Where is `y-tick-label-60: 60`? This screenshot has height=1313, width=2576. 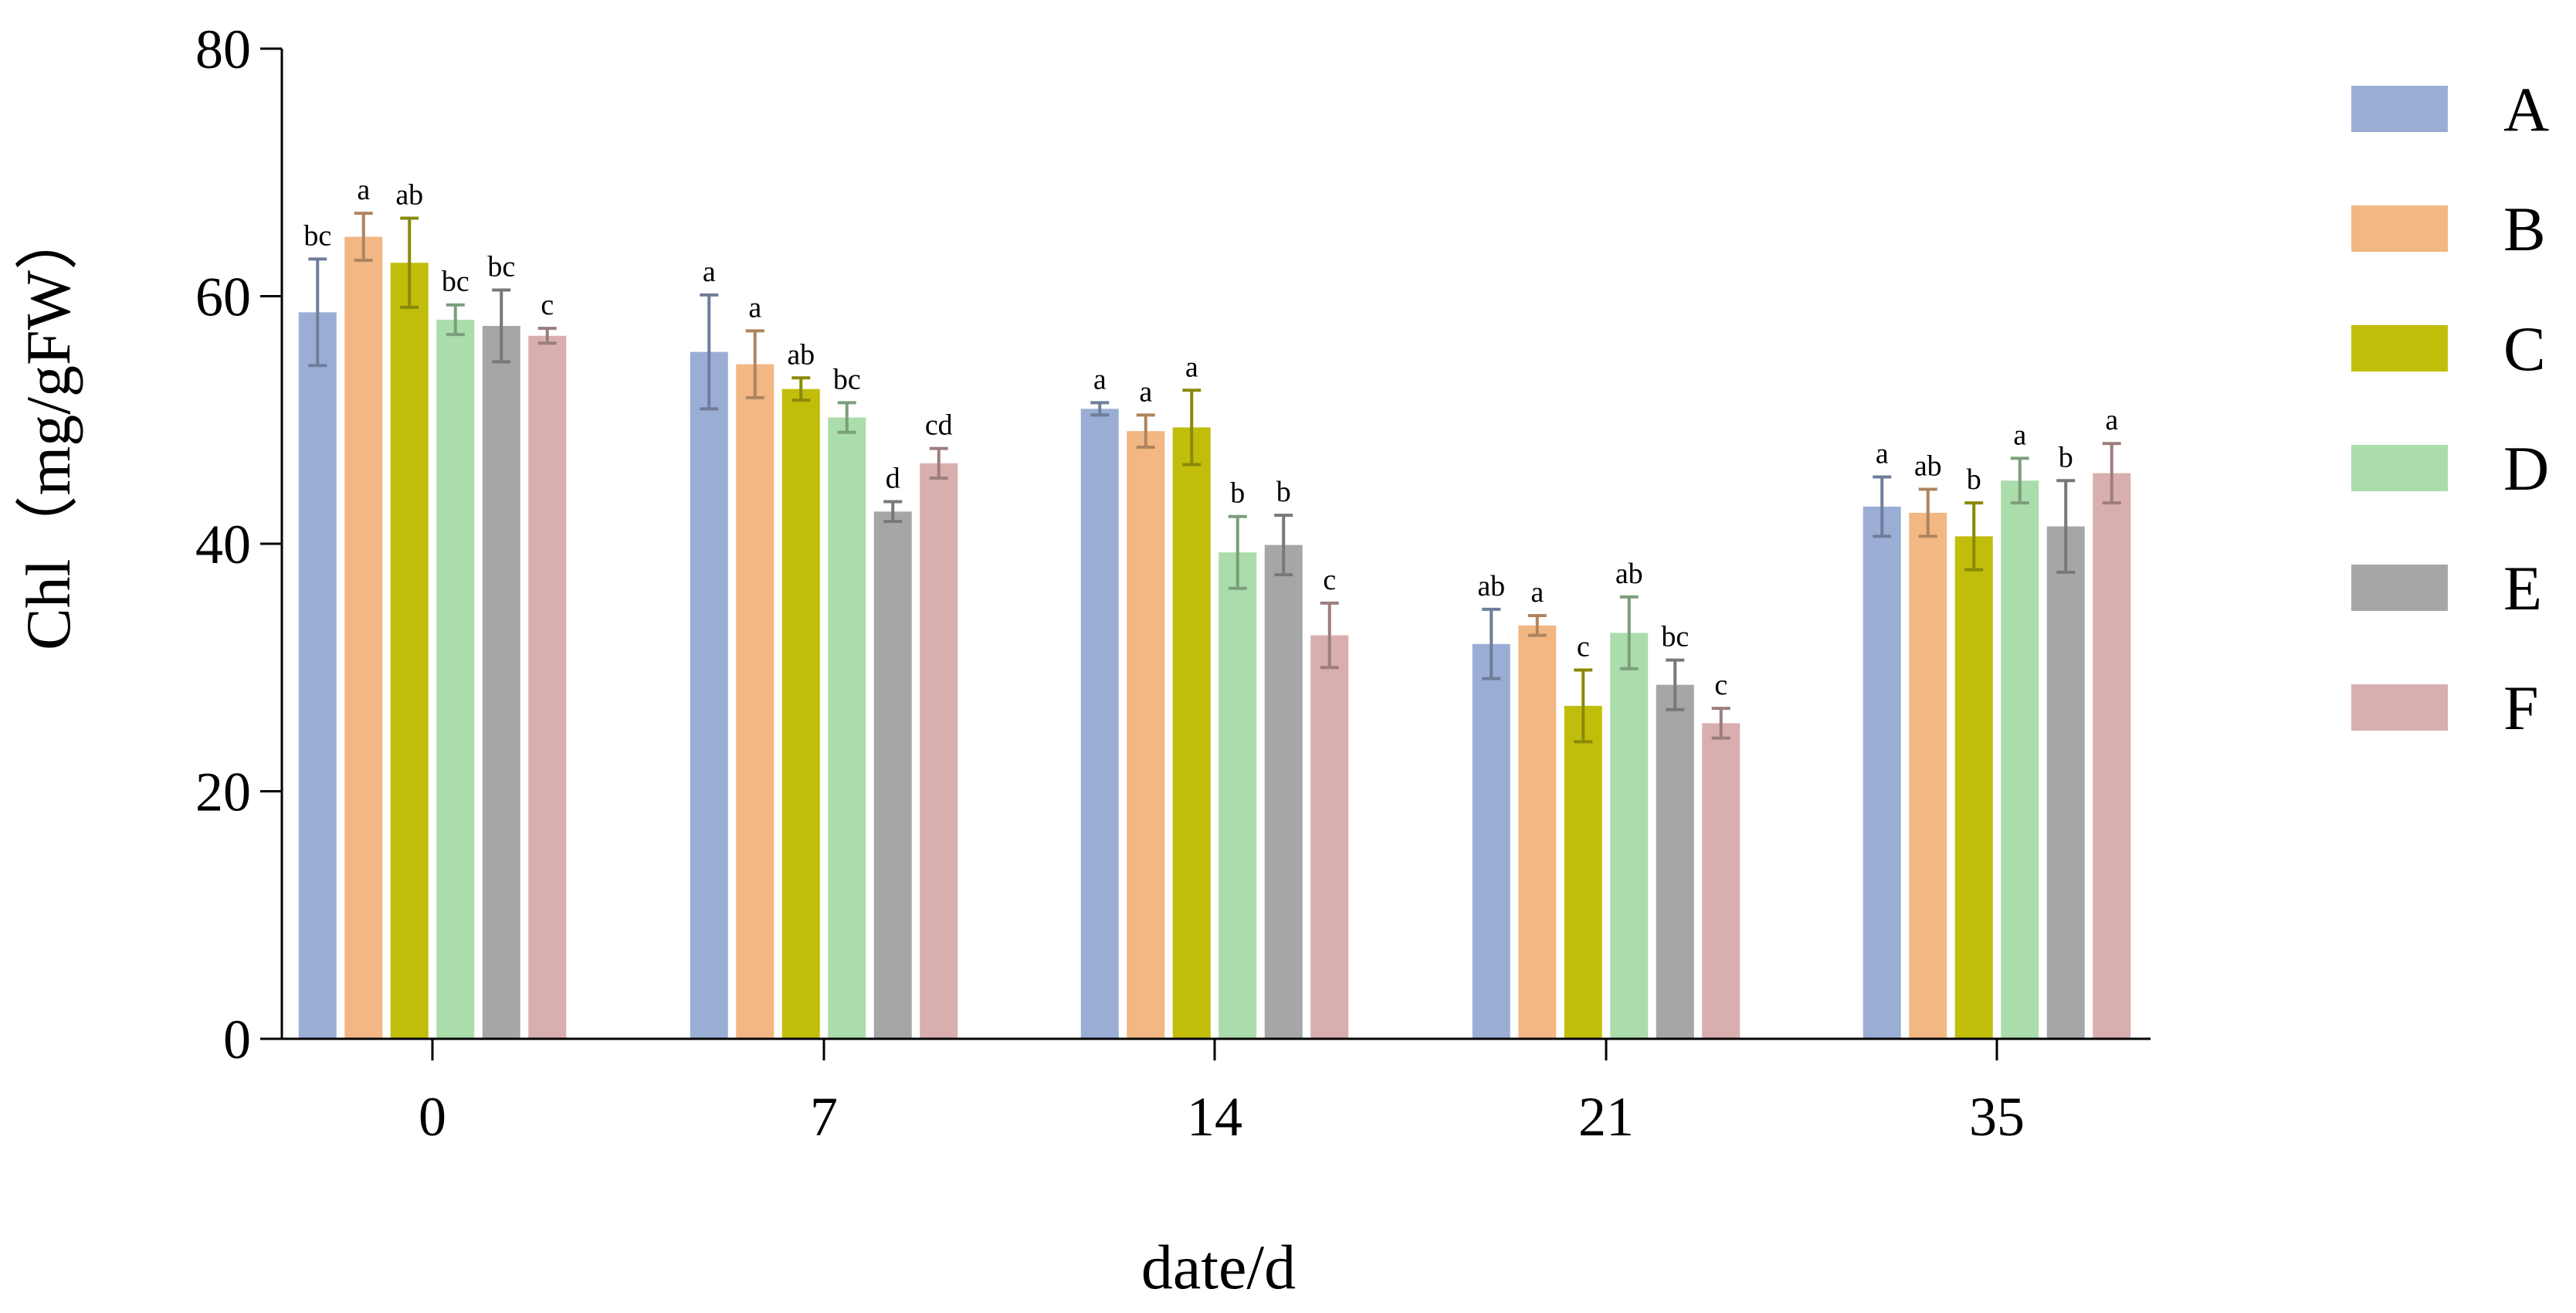
y-tick-label-60: 60 is located at coordinates (223, 297).